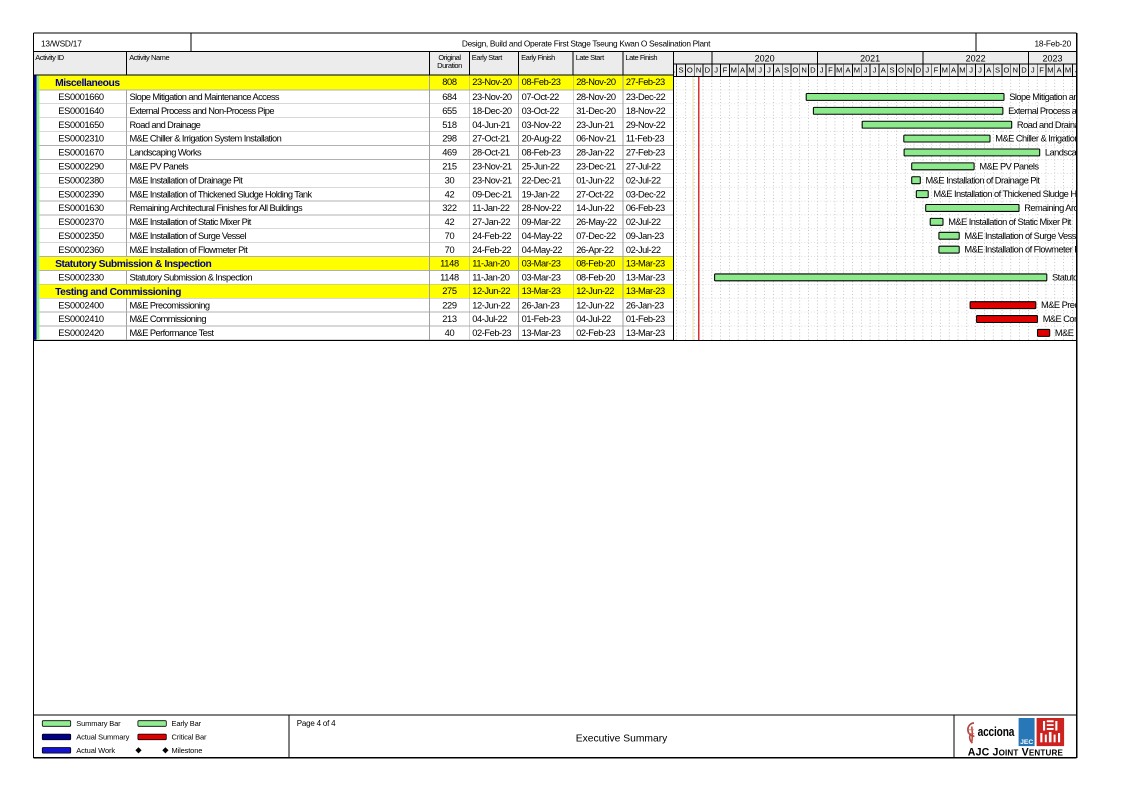 This screenshot has width=1134, height=802. Describe the element at coordinates (622, 739) in the screenshot. I see `svg-text: Executive Summary` at that location.